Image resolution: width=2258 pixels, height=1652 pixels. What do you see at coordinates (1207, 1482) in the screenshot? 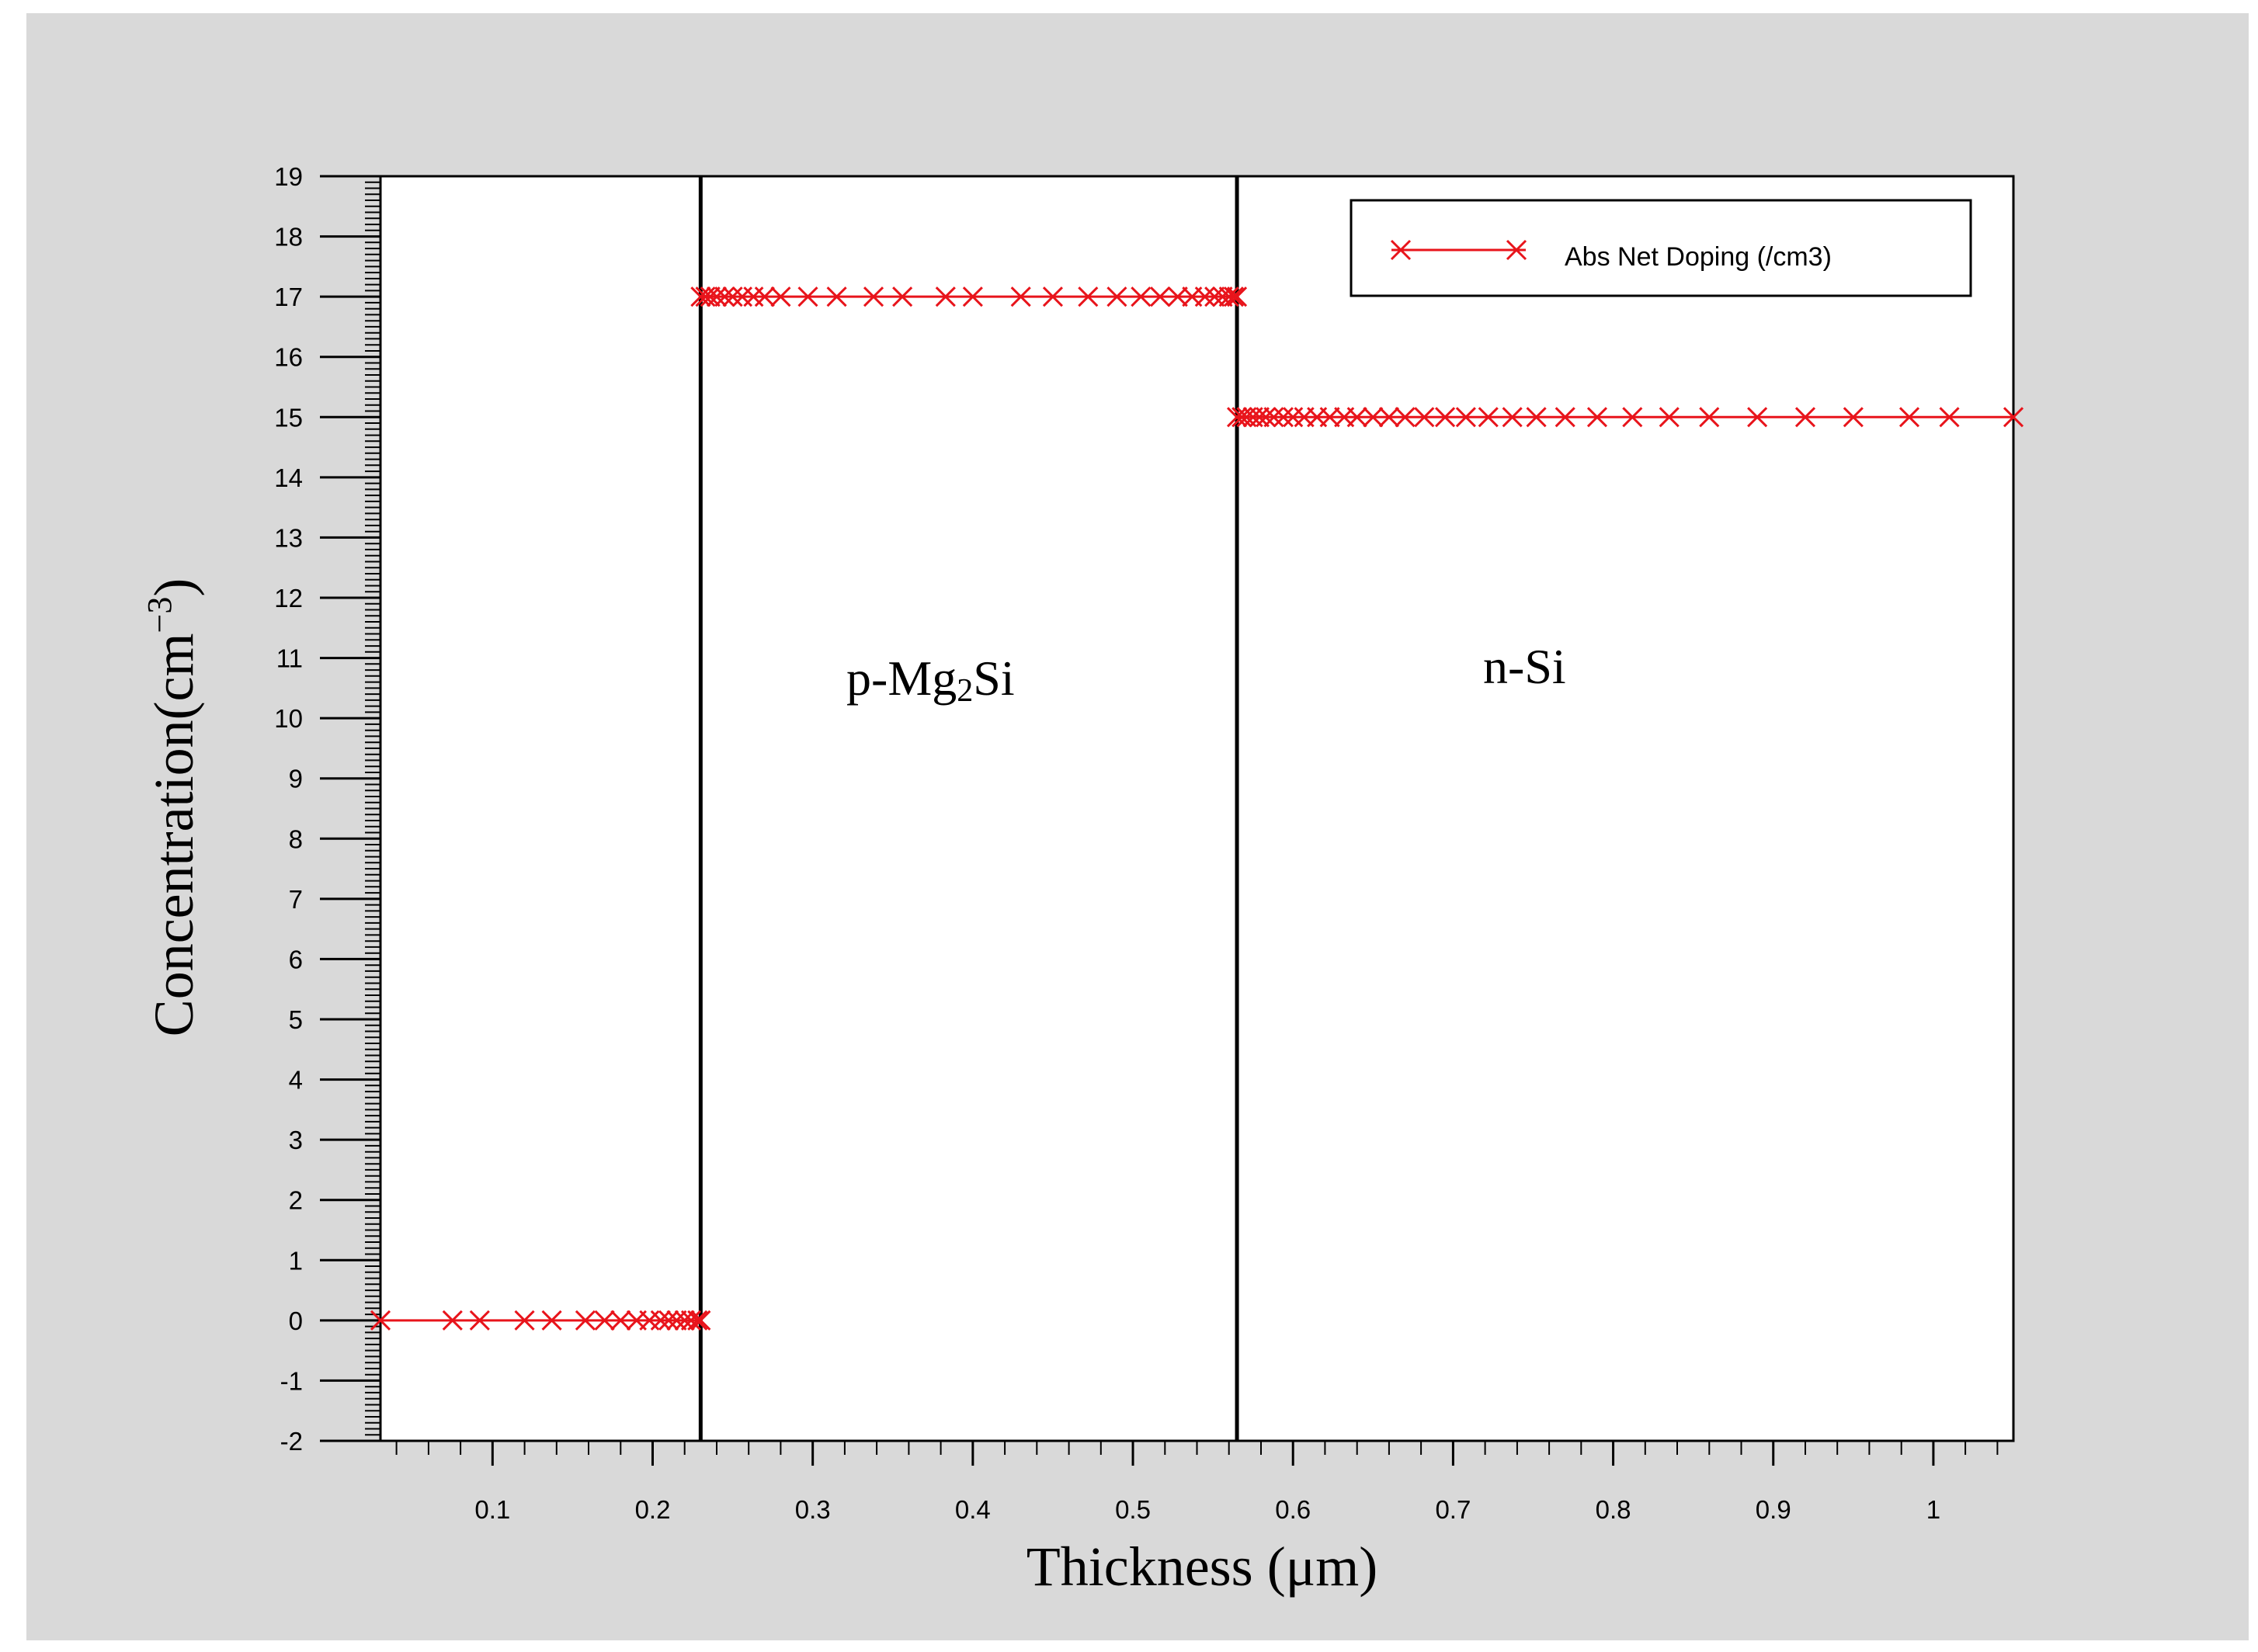
I see `x-axis: 0.1 0.2 0.3 0.4 0.5 0.6 0.7 0.8 0.9 1` at bounding box center [1207, 1482].